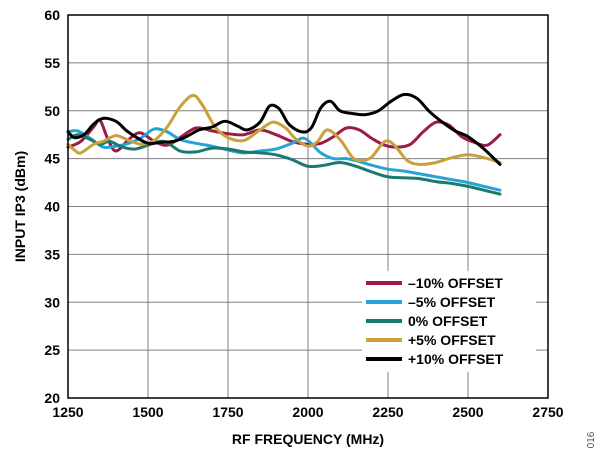 Image resolution: width=602 pixels, height=454 pixels. What do you see at coordinates (52, 111) in the screenshot?
I see `y-tick-label: 50` at bounding box center [52, 111].